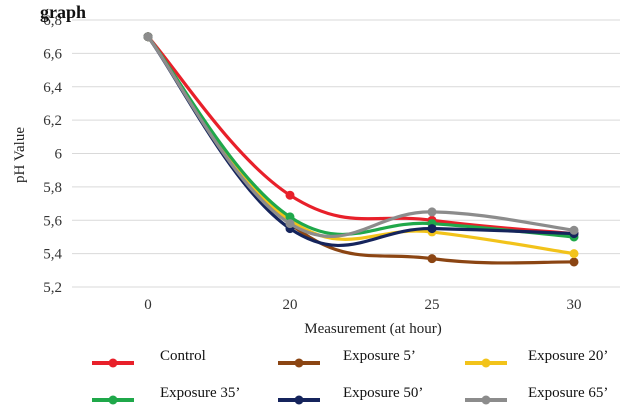 The height and width of the screenshot is (411, 631). I want to click on y-tick-label: 5,4, so click(52, 255).